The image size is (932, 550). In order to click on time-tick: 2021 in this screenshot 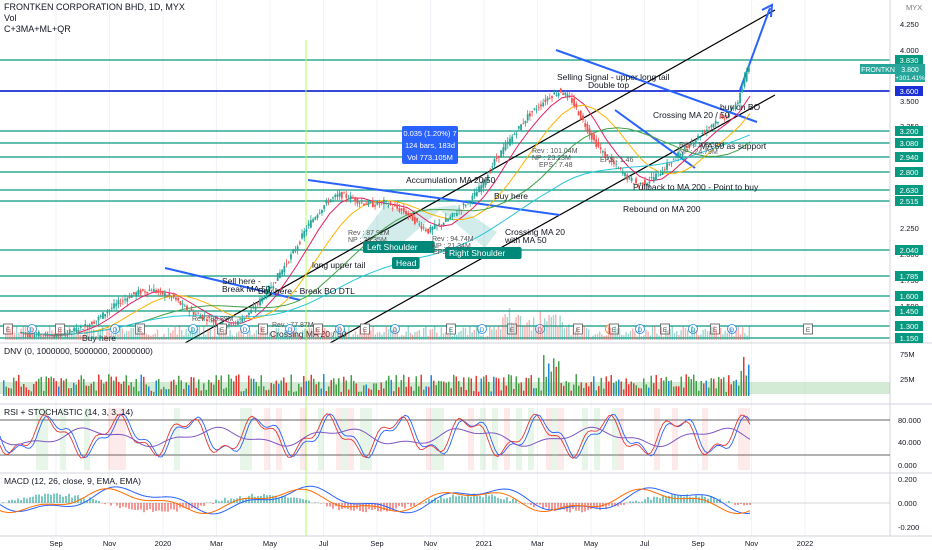, I will do `click(484, 543)`.